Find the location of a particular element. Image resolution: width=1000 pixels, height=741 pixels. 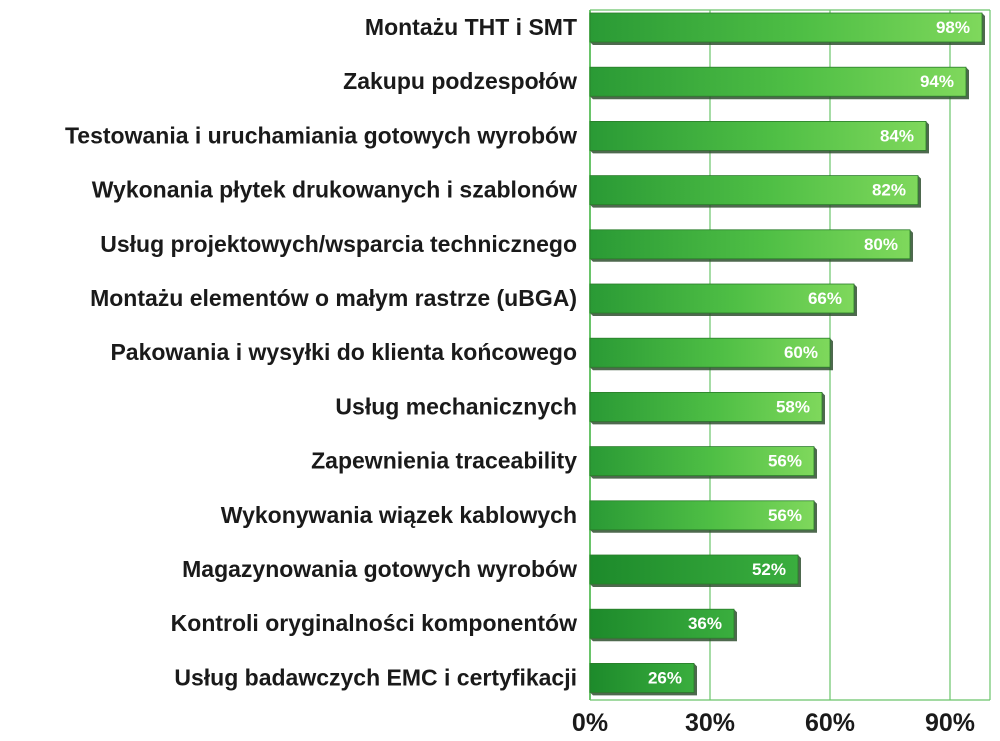

data-label: 82% is located at coordinates (889, 190).